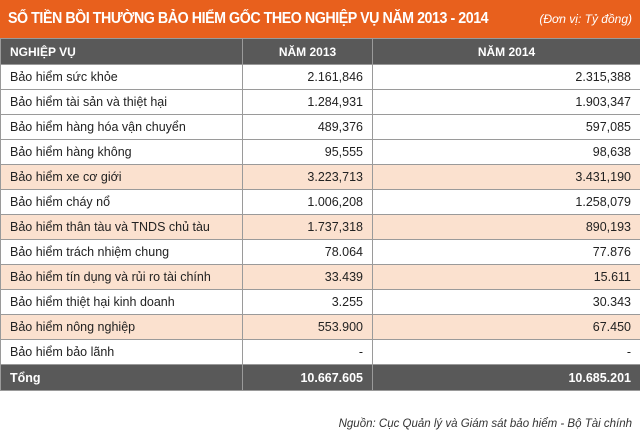 The width and height of the screenshot is (640, 440). I want to click on row-label: Bảo hiểm thân tàu và TNDS chủ tàu, so click(121, 227).